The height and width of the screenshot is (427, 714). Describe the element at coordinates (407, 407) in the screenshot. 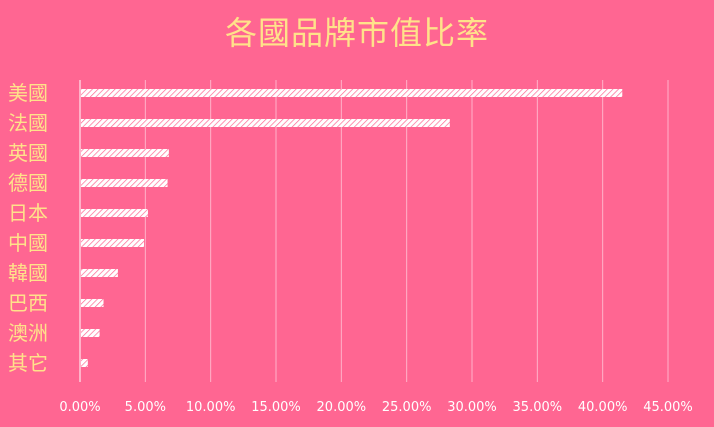

I see `x-tick-label: 25.00%` at that location.